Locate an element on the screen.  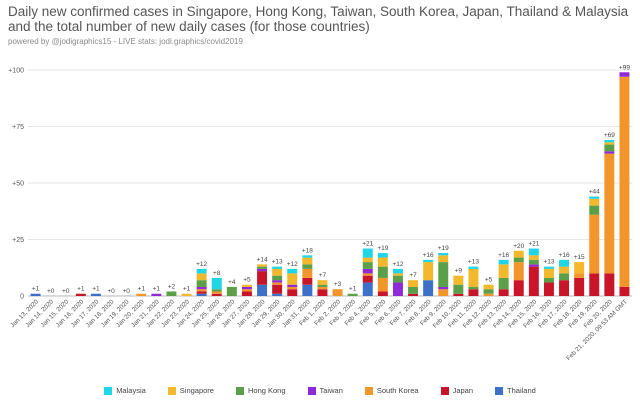
y-tick-label: +50 is located at coordinates (18, 184).